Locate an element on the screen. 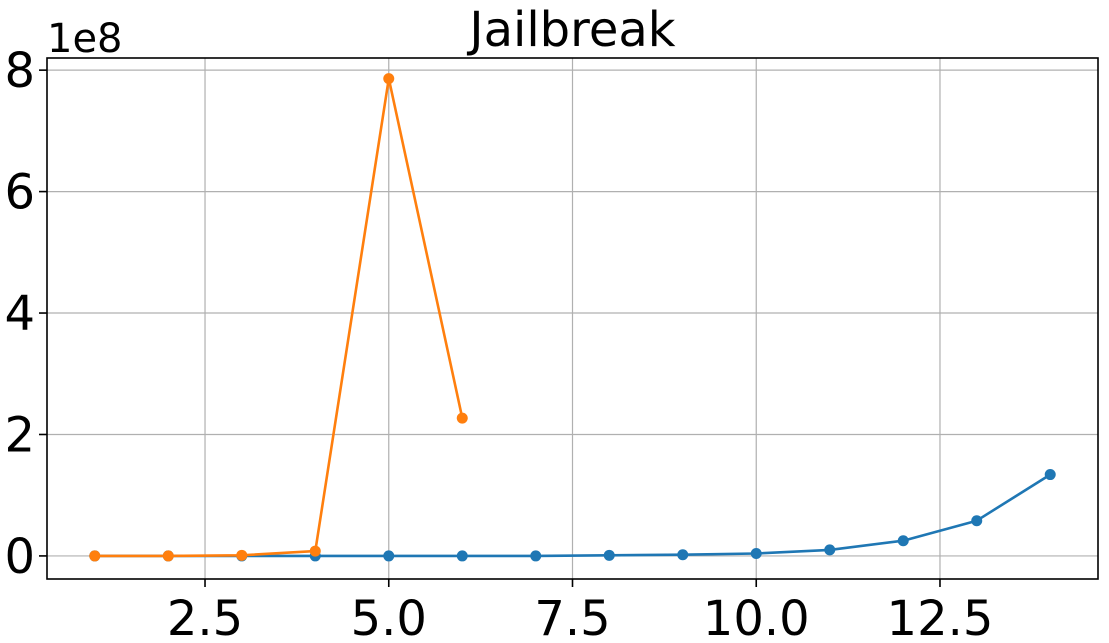 This screenshot has height=643, width=1109. x-tick-label: 12.5 is located at coordinates (940, 617).